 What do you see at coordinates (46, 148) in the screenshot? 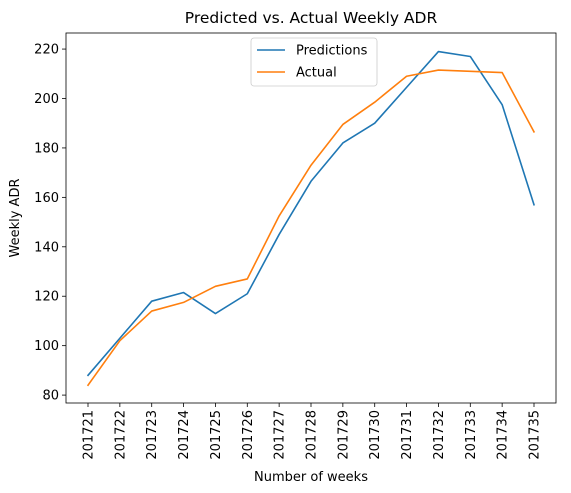
I see `y-tick-label: 180` at bounding box center [46, 148].